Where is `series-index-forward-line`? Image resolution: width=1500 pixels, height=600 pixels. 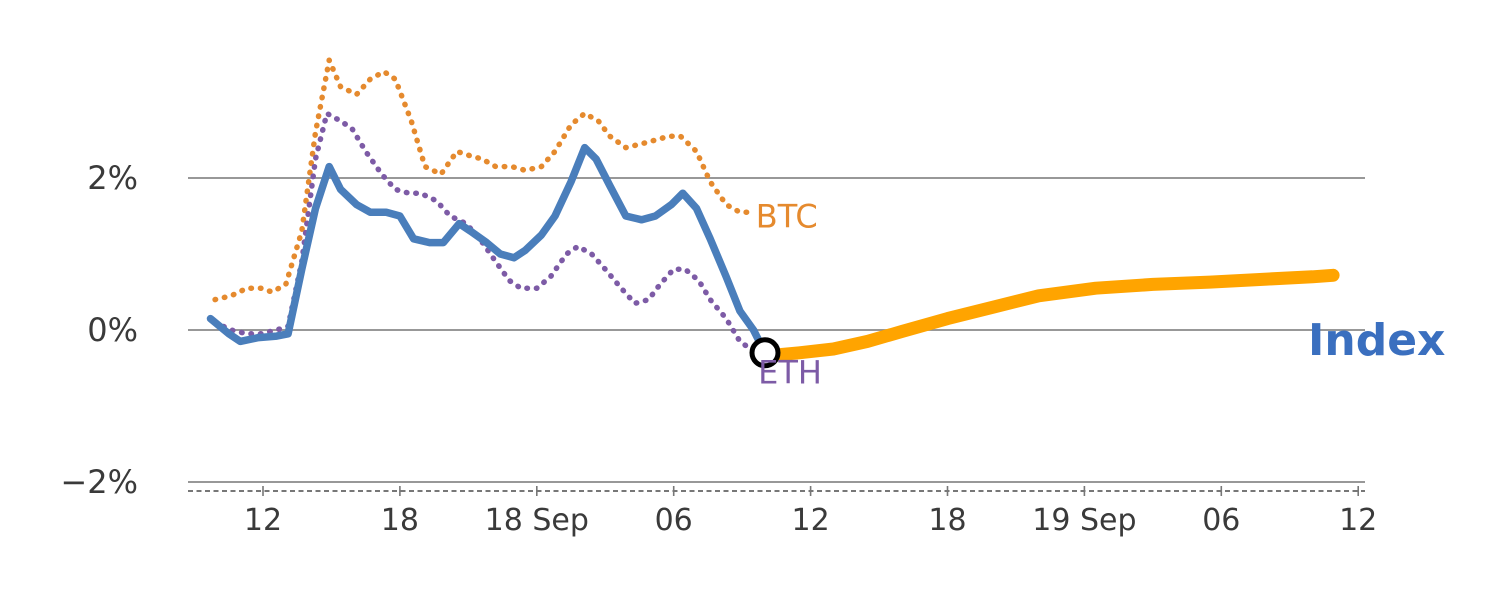 series-index-forward-line is located at coordinates (1045, 316).